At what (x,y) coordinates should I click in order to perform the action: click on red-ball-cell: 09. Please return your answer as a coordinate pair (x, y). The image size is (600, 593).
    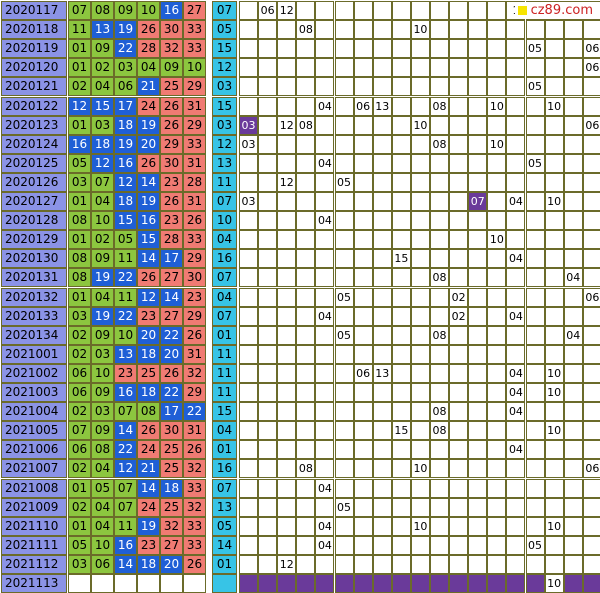
    Looking at the image, I should click on (102, 431).